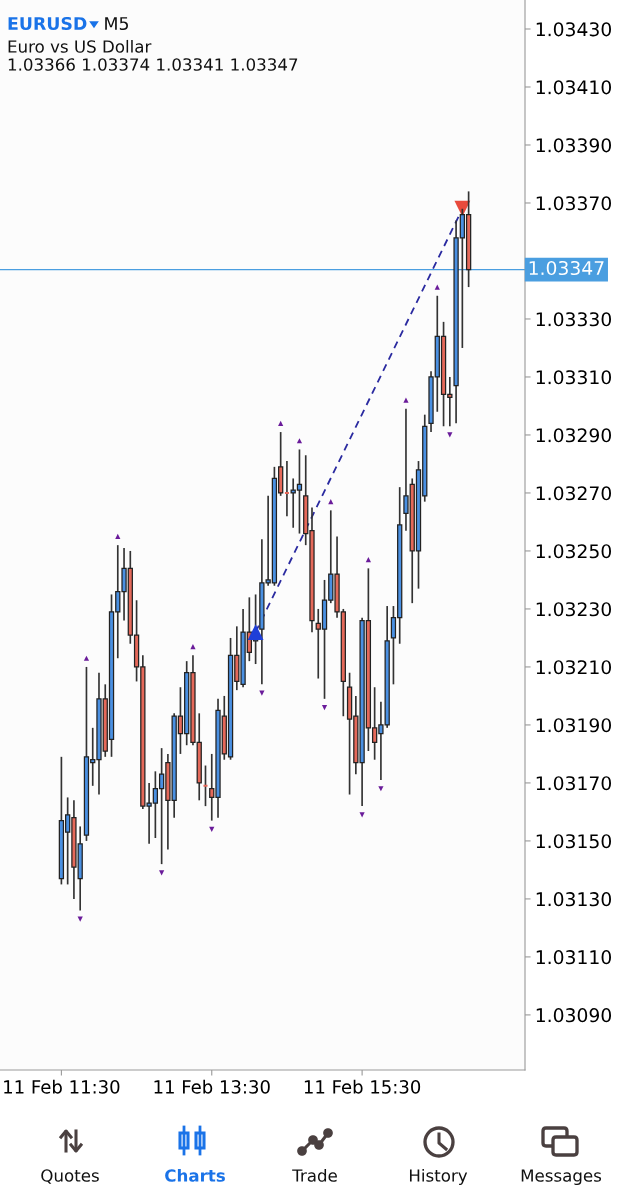 The width and height of the screenshot is (633, 1200). I want to click on y-tick-label: 1.03410, so click(574, 87).